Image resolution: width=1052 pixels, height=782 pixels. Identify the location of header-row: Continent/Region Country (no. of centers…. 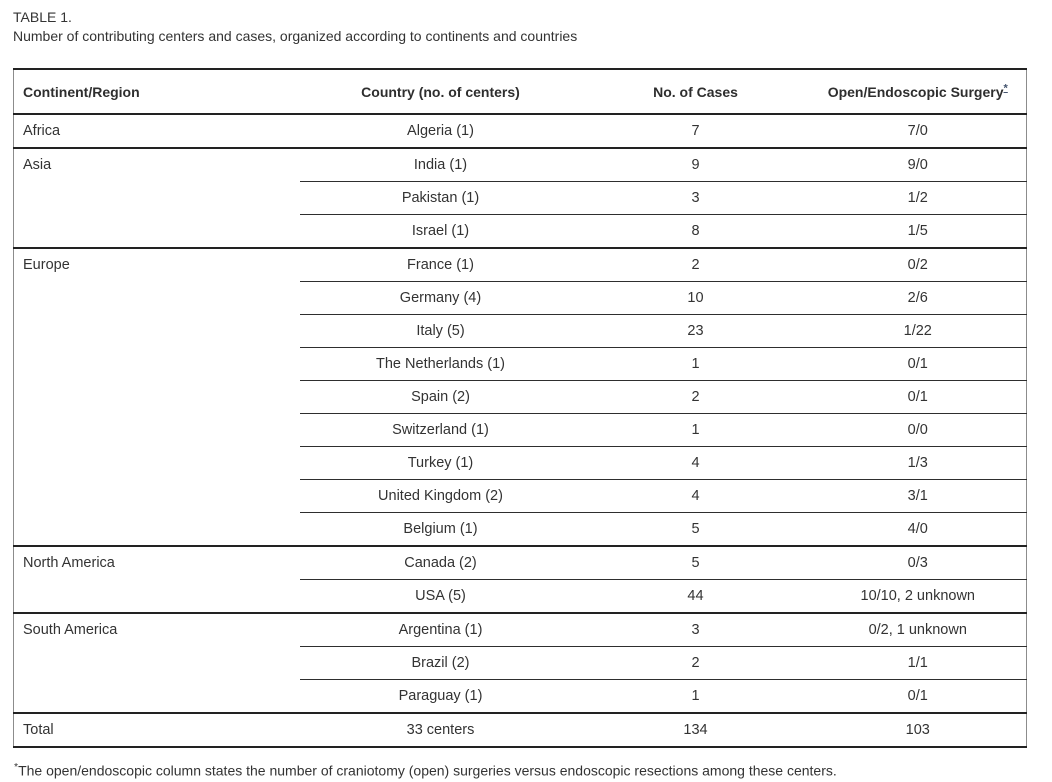
(520, 92).